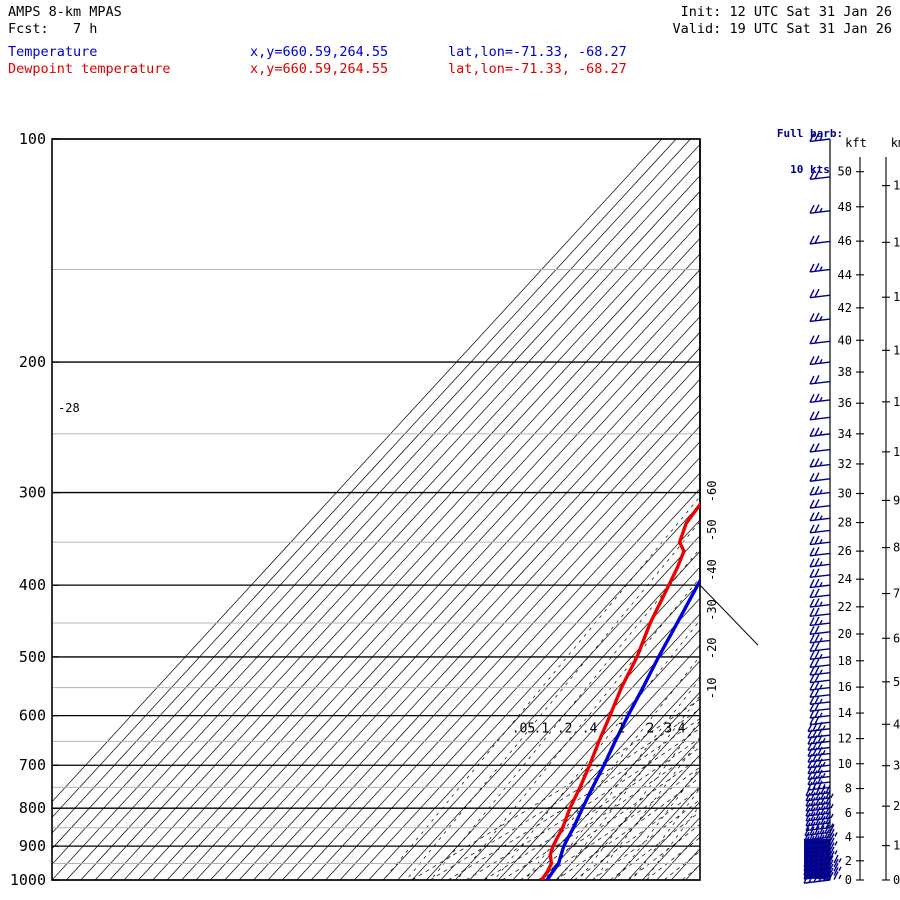 The image size is (900, 900). What do you see at coordinates (845, 172) in the screenshot?
I see `kft-tick-label: 50` at bounding box center [845, 172].